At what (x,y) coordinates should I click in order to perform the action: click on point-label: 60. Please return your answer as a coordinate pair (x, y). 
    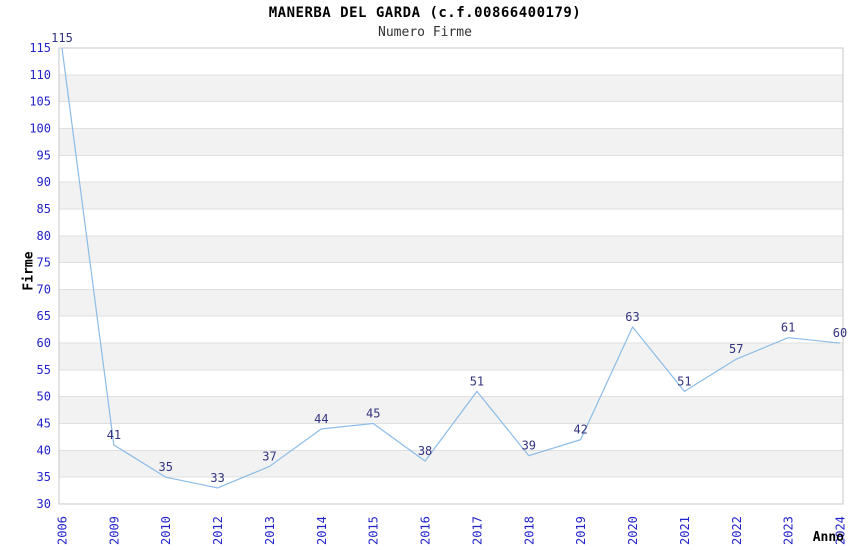
    Looking at the image, I should click on (840, 333).